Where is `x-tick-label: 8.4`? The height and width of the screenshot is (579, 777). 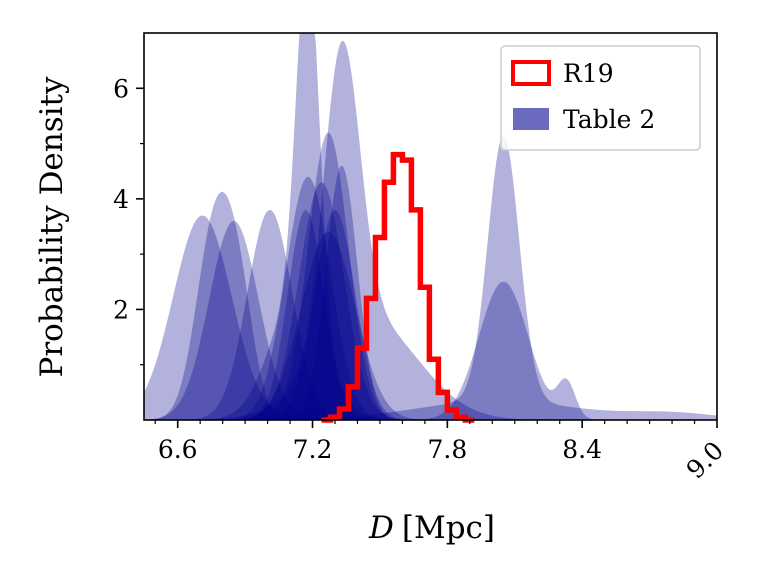
x-tick-label: 8.4 is located at coordinates (582, 449).